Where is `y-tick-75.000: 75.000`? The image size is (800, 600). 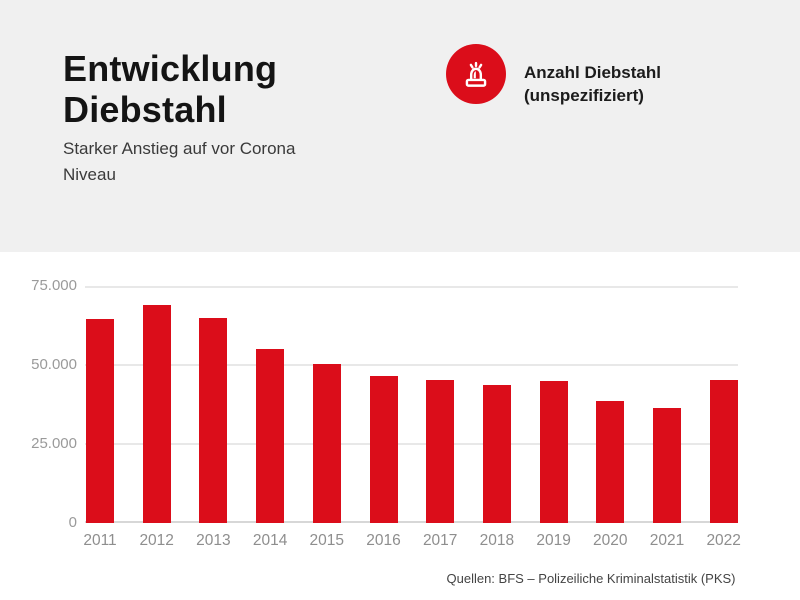 y-tick-75.000: 75.000 is located at coordinates (54, 285).